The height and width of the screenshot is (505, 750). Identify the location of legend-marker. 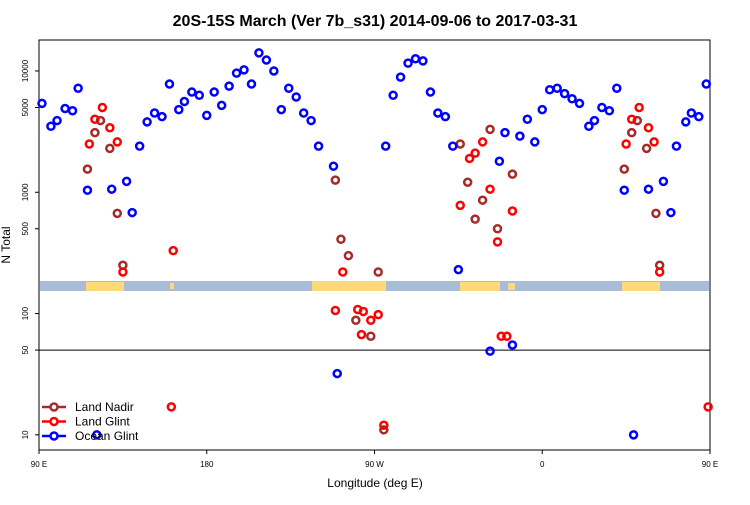
(54, 407).